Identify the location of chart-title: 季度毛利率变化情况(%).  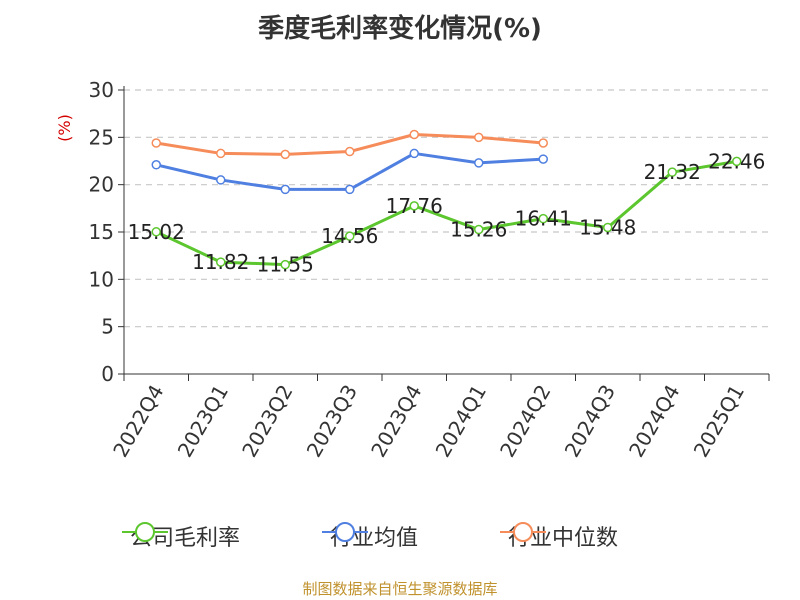
(400, 29).